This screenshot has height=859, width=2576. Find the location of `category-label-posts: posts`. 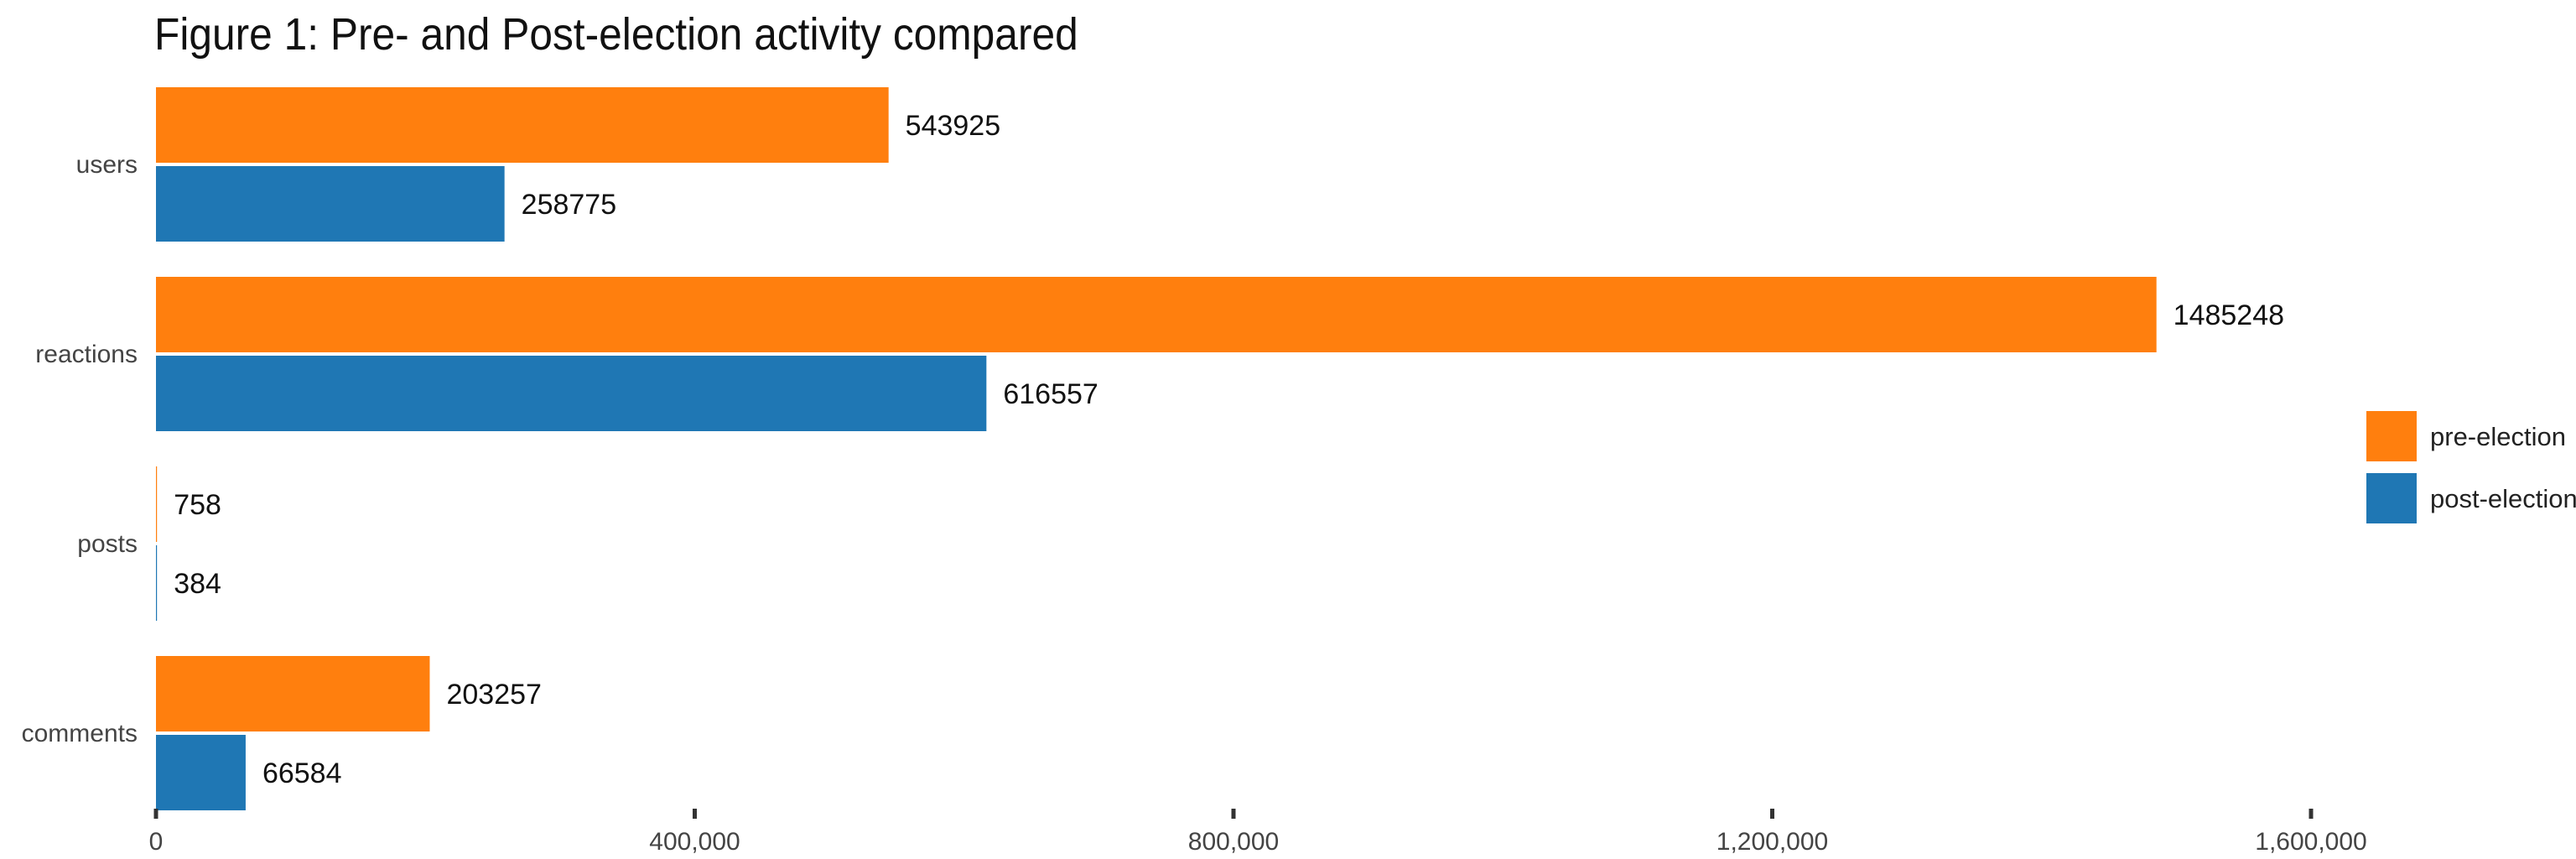

category-label-posts: posts is located at coordinates (107, 544).